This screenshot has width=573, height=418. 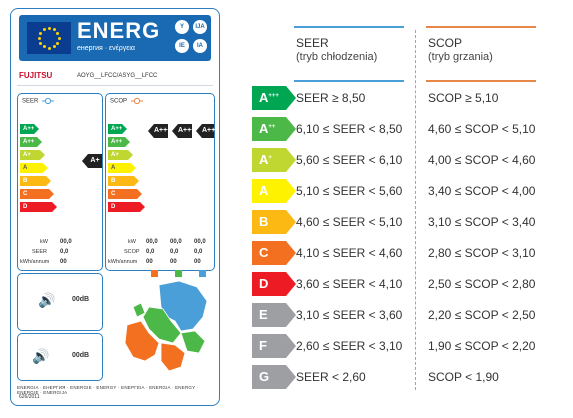 I want to click on scop-title-text: SCOP, so click(x=118, y=101).